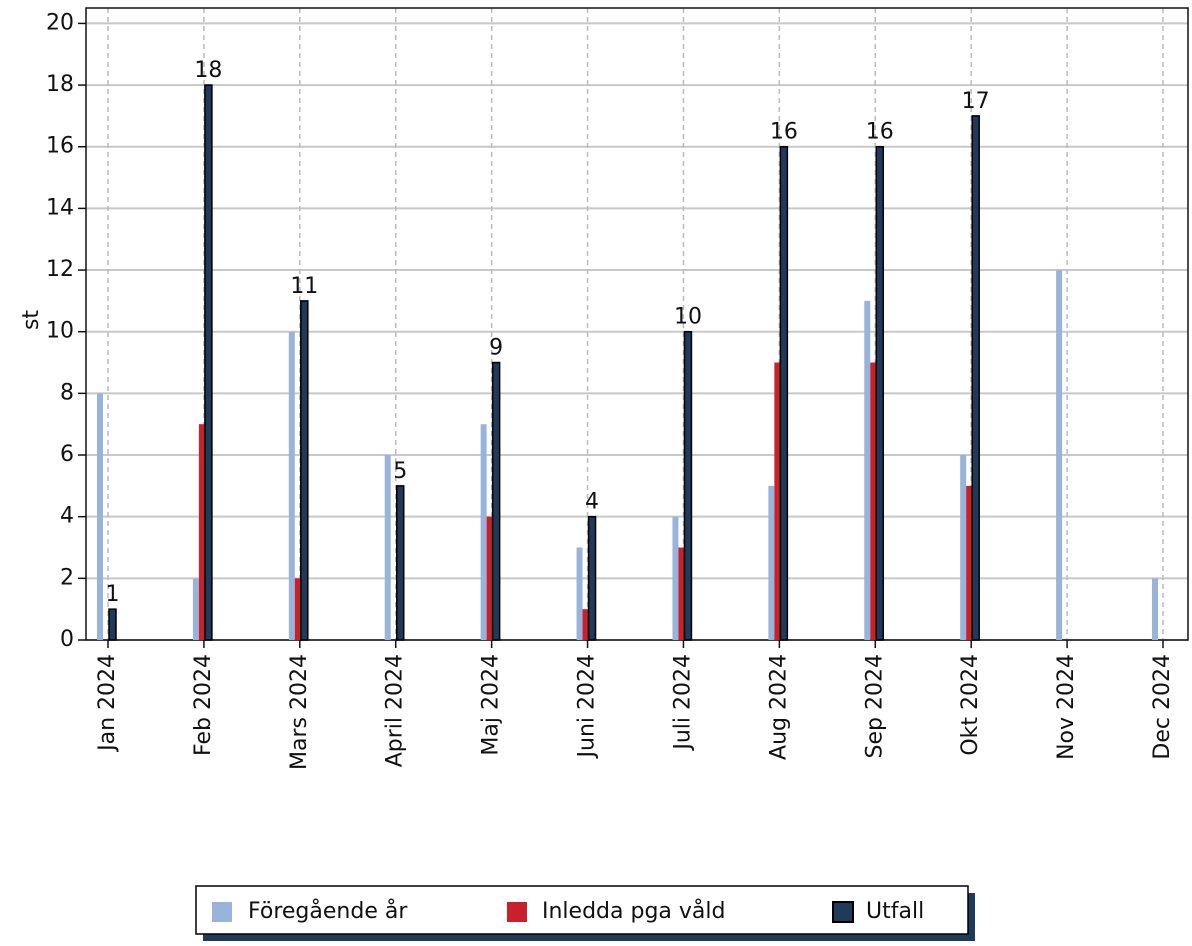 The image size is (1192, 946). Describe the element at coordinates (976, 101) in the screenshot. I see `data-label: 17` at that location.